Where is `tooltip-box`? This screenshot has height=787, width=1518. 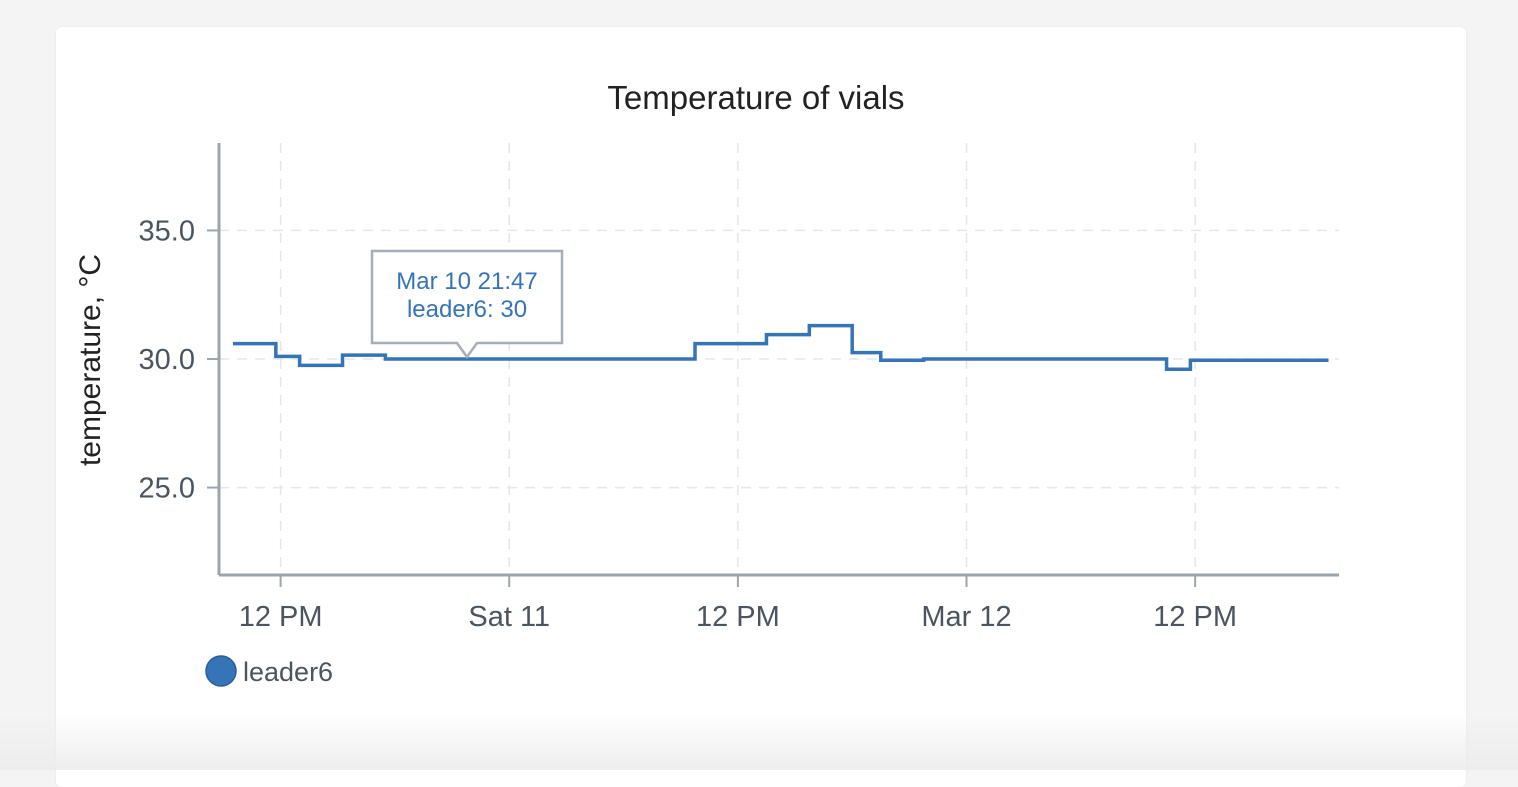 tooltip-box is located at coordinates (467, 304).